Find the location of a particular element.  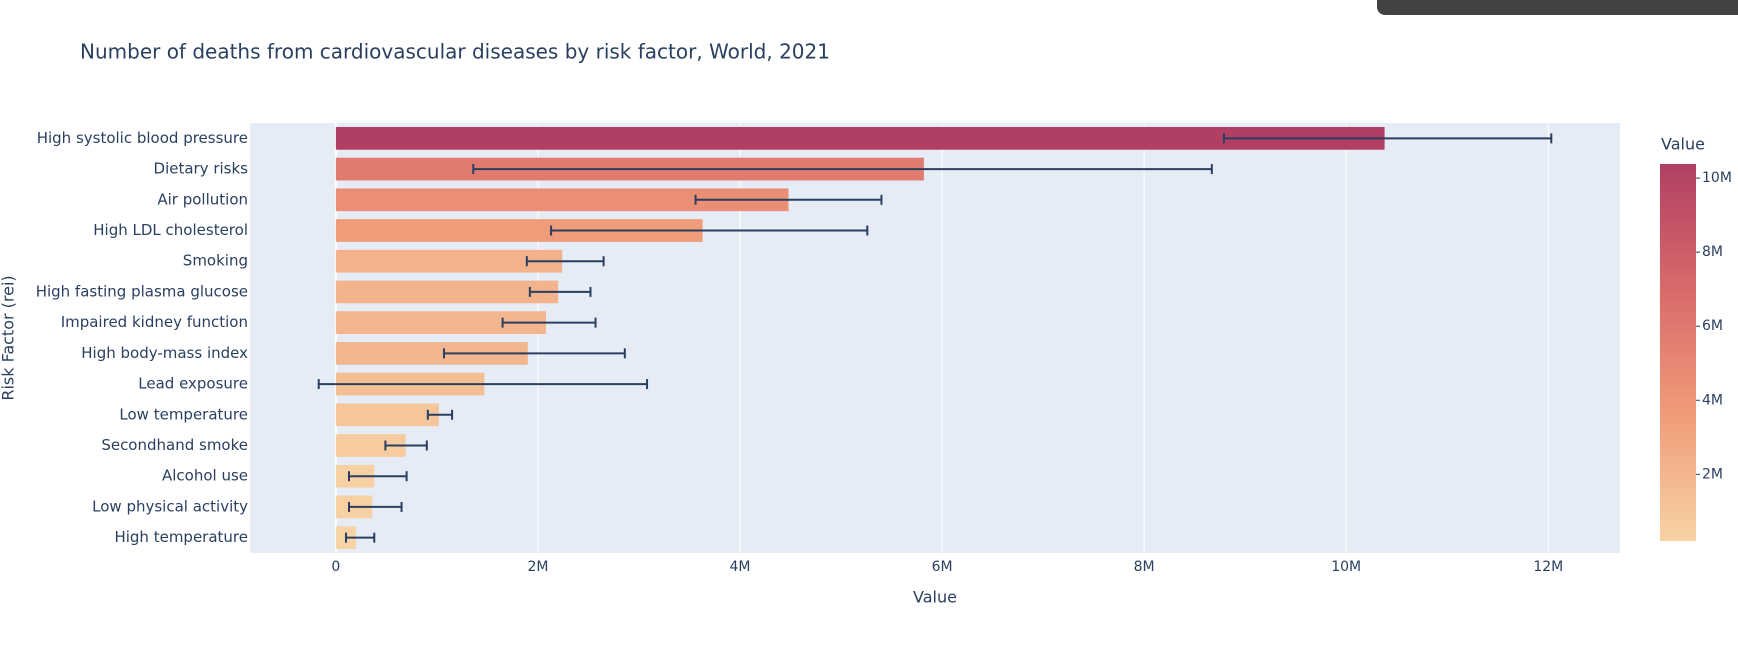

y-tick-label: Dietary risks is located at coordinates (201, 169).